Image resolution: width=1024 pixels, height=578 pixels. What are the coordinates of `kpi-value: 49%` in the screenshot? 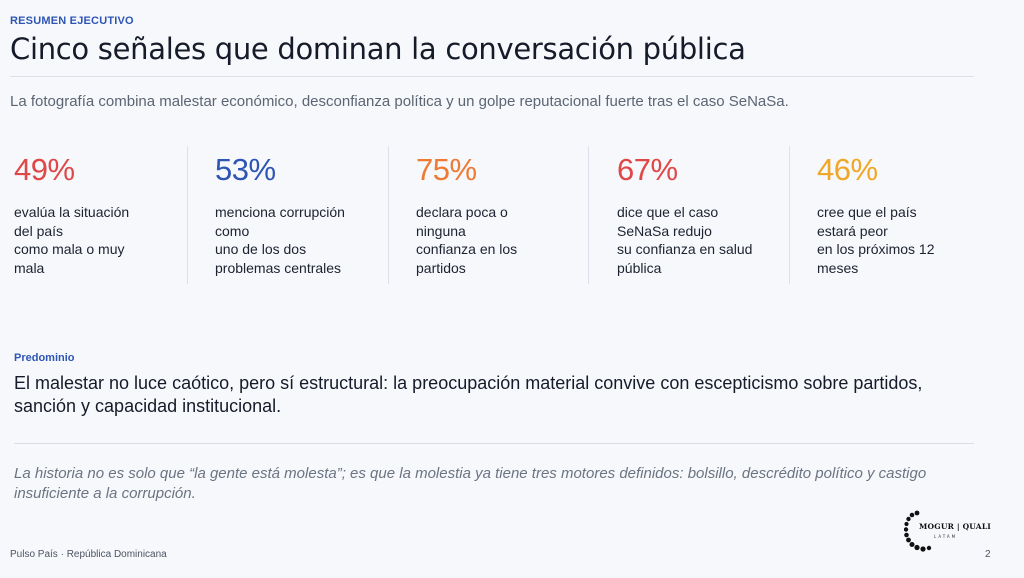 It's located at (44, 169).